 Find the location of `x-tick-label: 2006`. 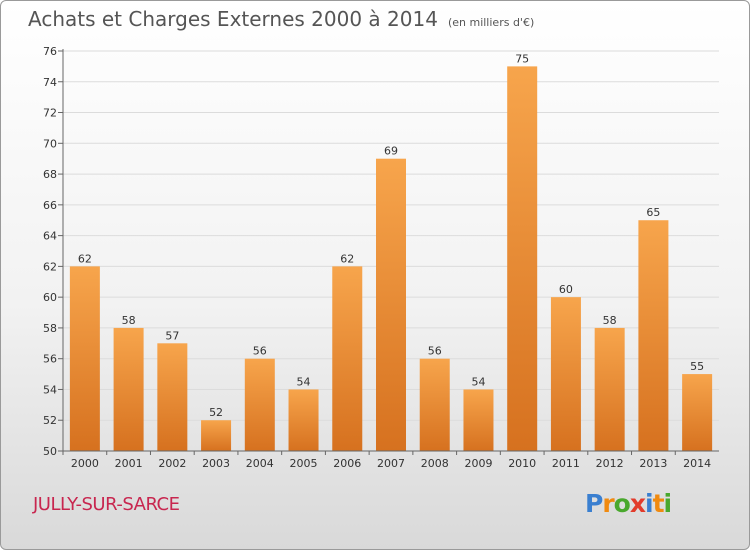

x-tick-label: 2006 is located at coordinates (347, 463).